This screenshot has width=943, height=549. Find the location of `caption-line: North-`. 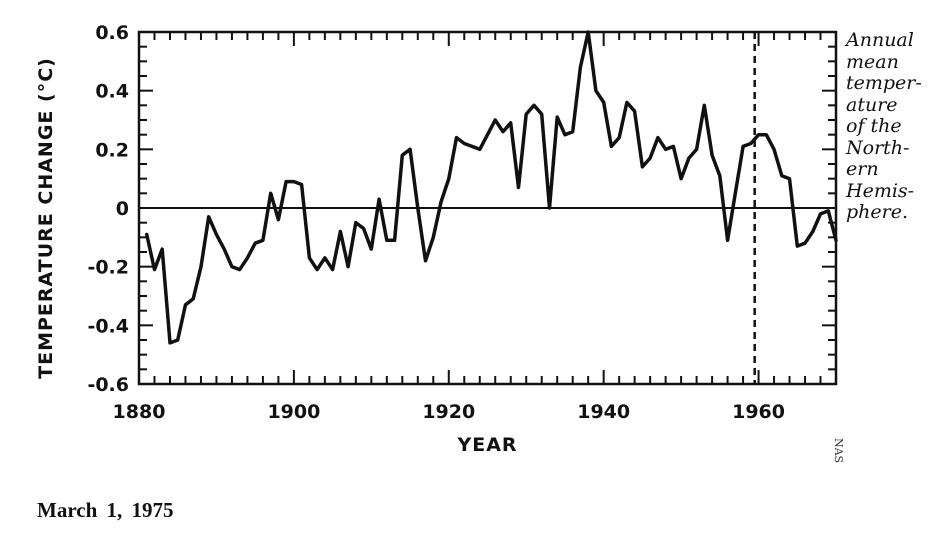

caption-line: North- is located at coordinates (878, 147).